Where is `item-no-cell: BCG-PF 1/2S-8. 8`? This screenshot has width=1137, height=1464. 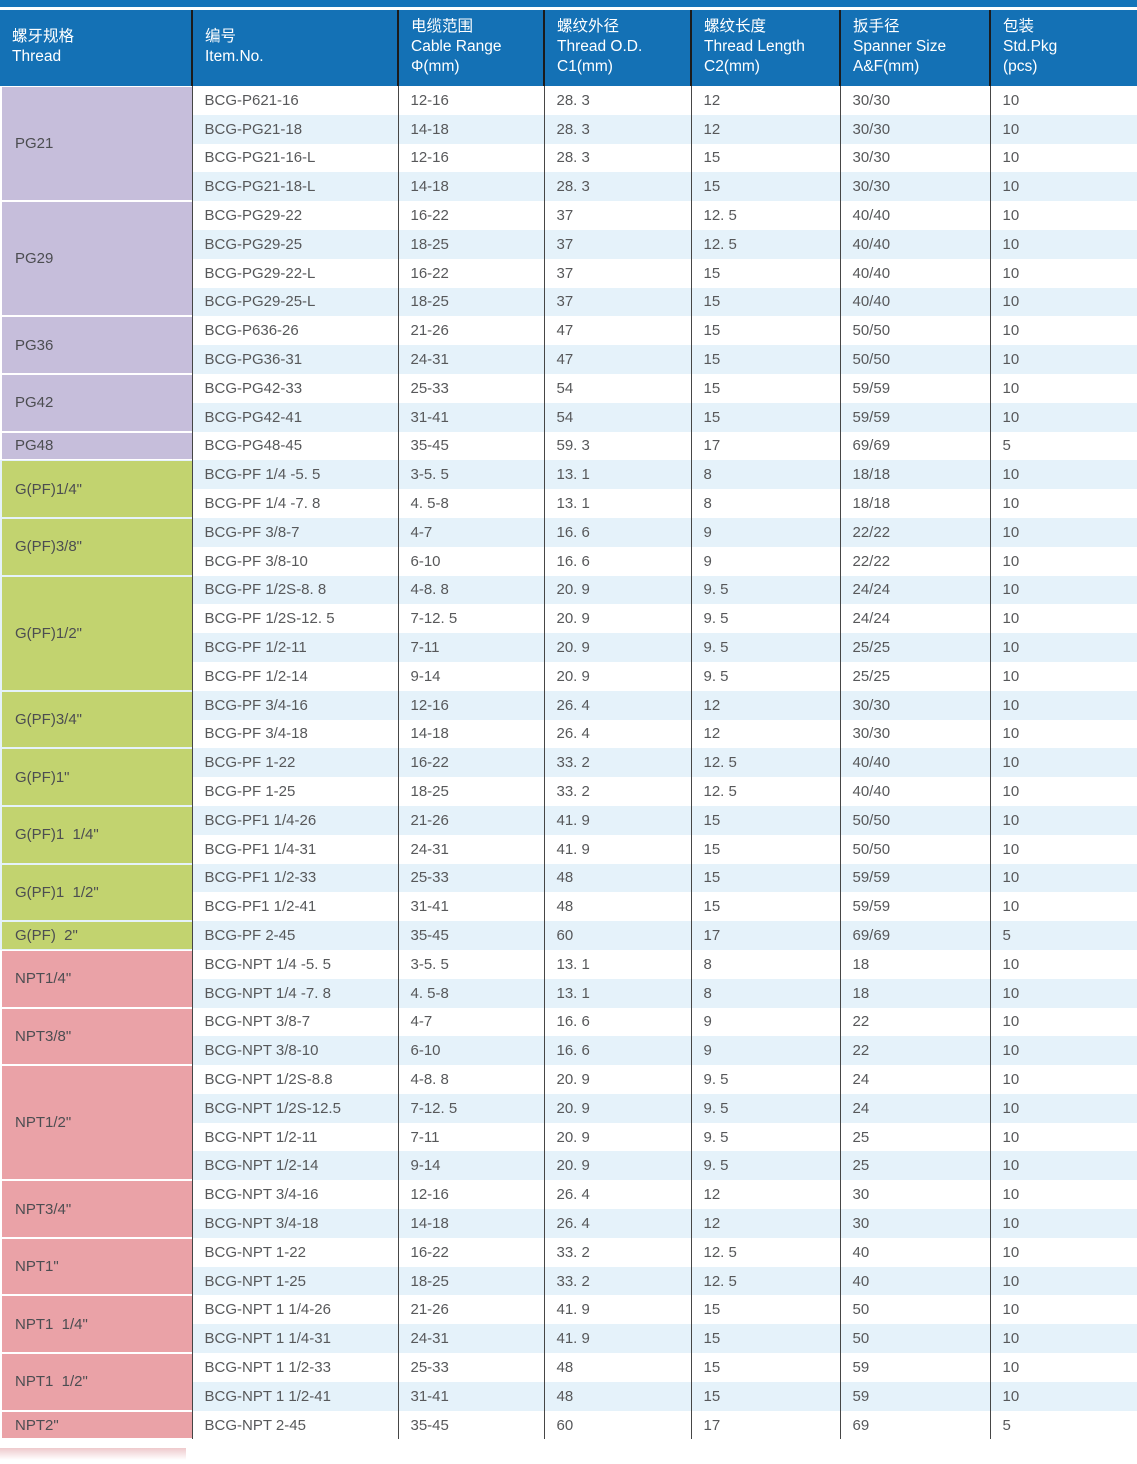
item-no-cell: BCG-PF 1/2S-8. 8 is located at coordinates (295, 590).